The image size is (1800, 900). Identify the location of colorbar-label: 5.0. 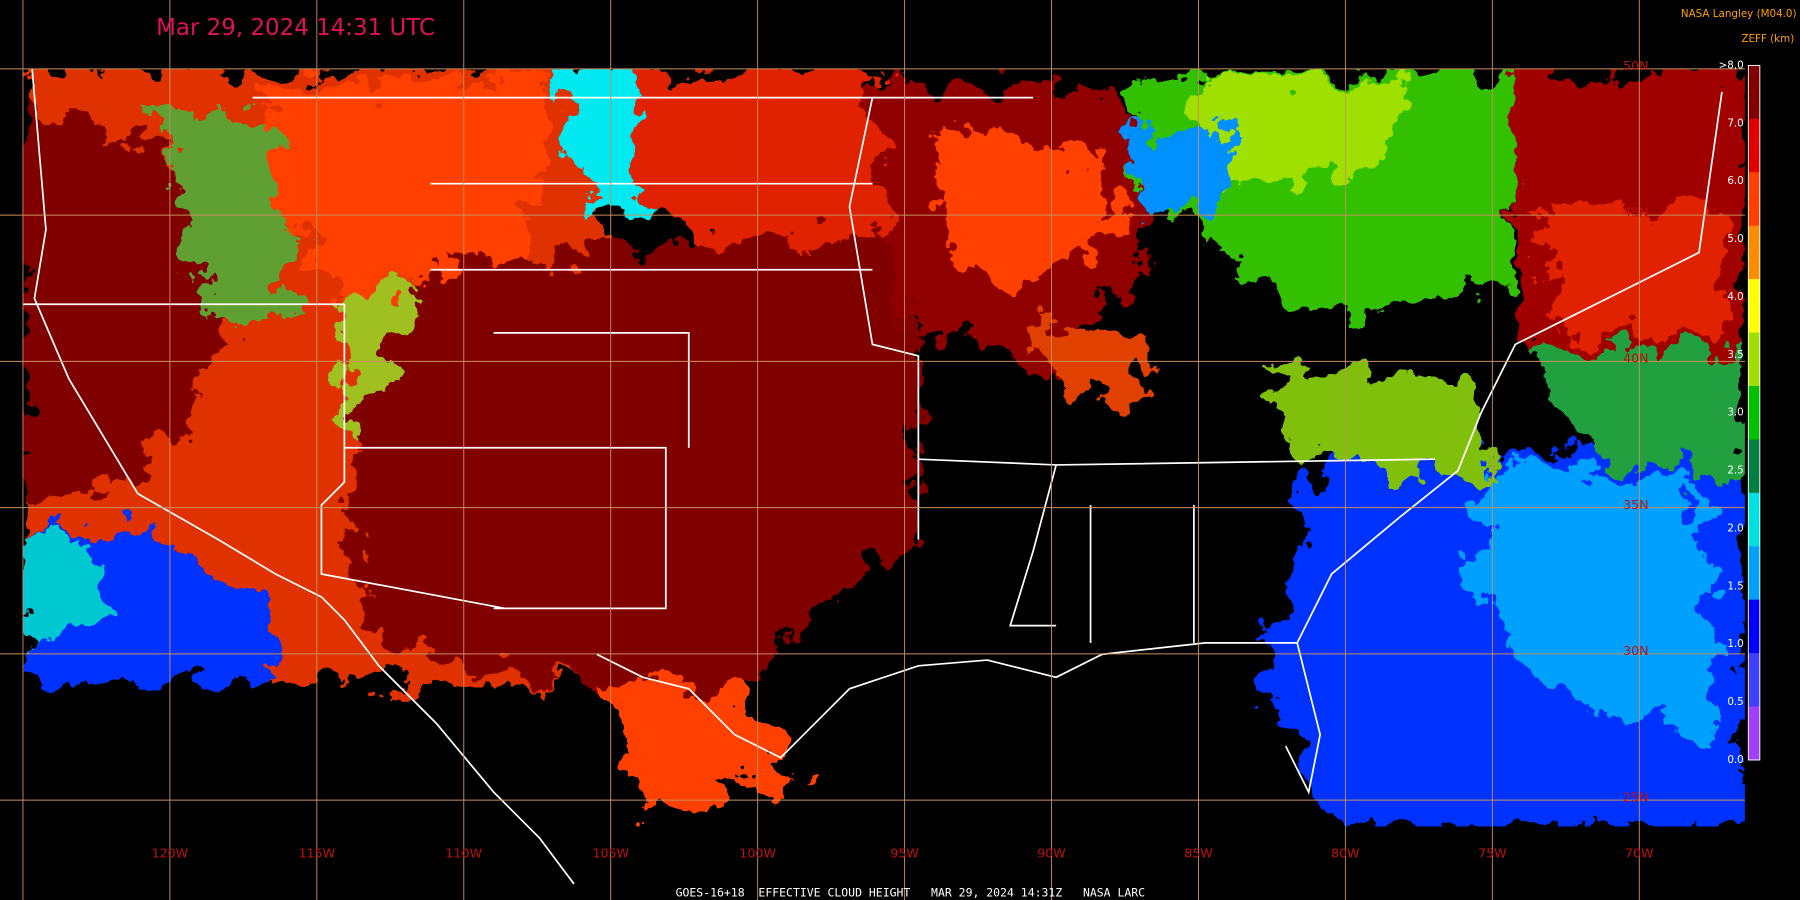
(1735, 239).